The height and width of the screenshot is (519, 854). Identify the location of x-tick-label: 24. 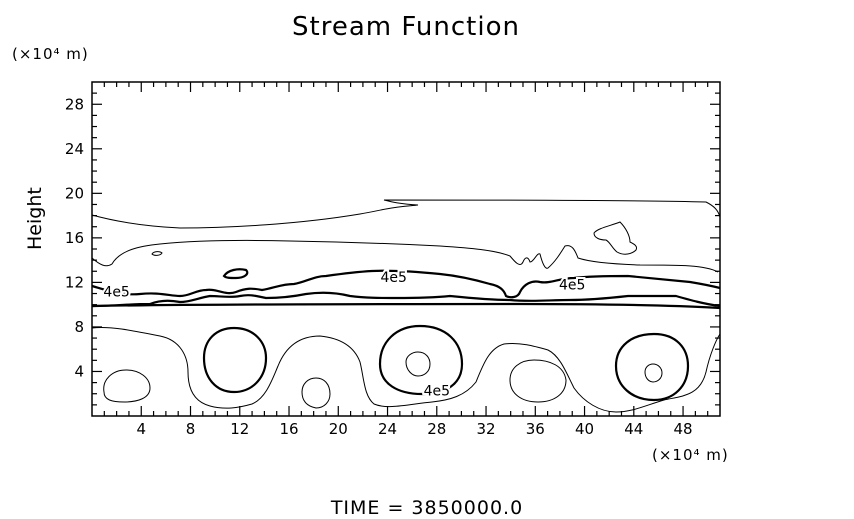
(387, 429).